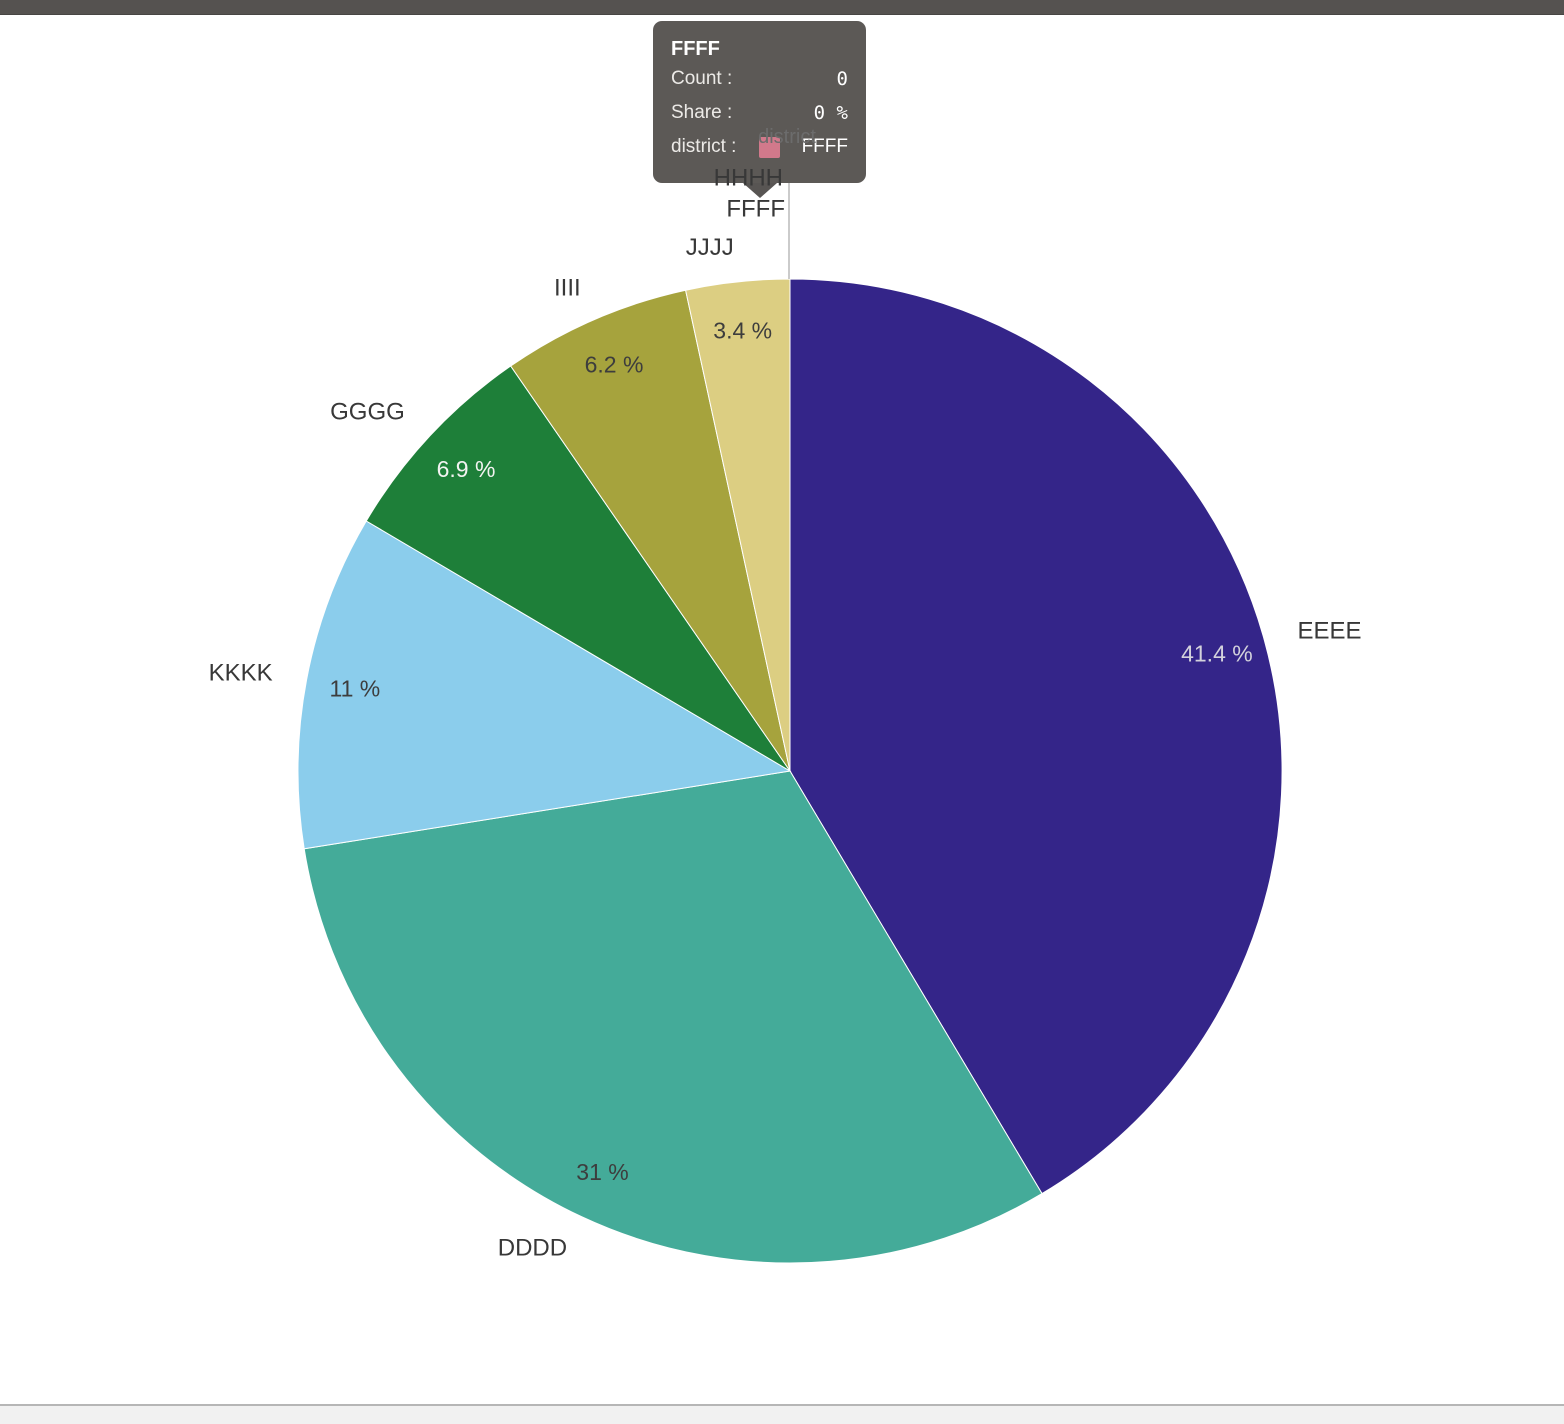 This screenshot has width=1564, height=1424. What do you see at coordinates (759, 113) in the screenshot?
I see `tooltip-row-share: Share : 0 %` at bounding box center [759, 113].